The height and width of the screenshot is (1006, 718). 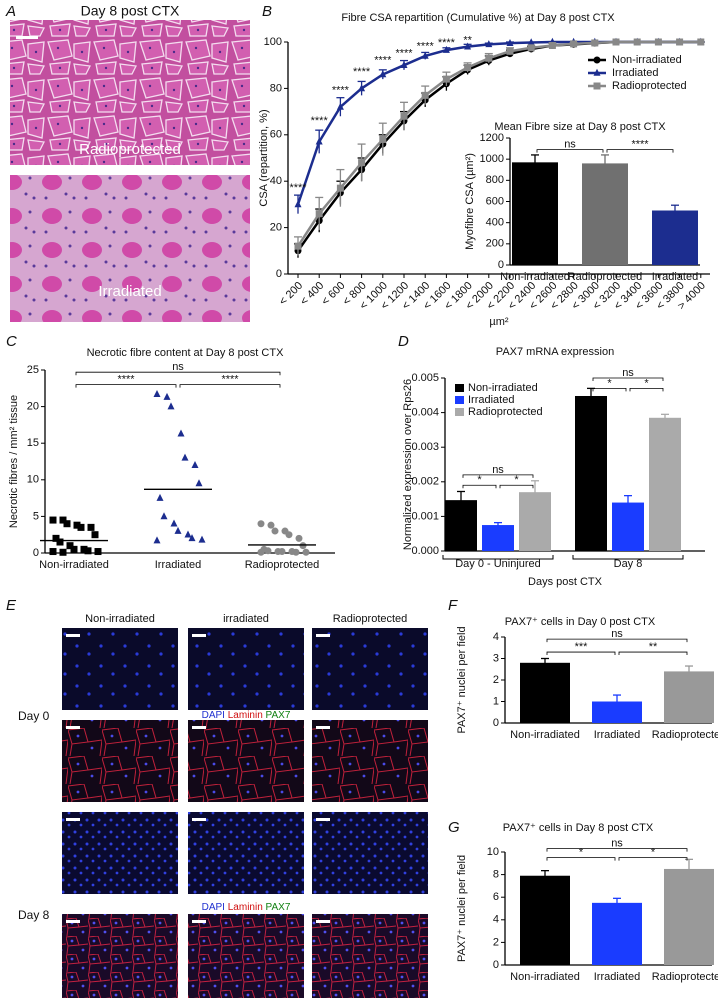 What do you see at coordinates (264, 157) in the screenshot?
I see `y-axis-label: CSA (repartition, %)` at bounding box center [264, 157].